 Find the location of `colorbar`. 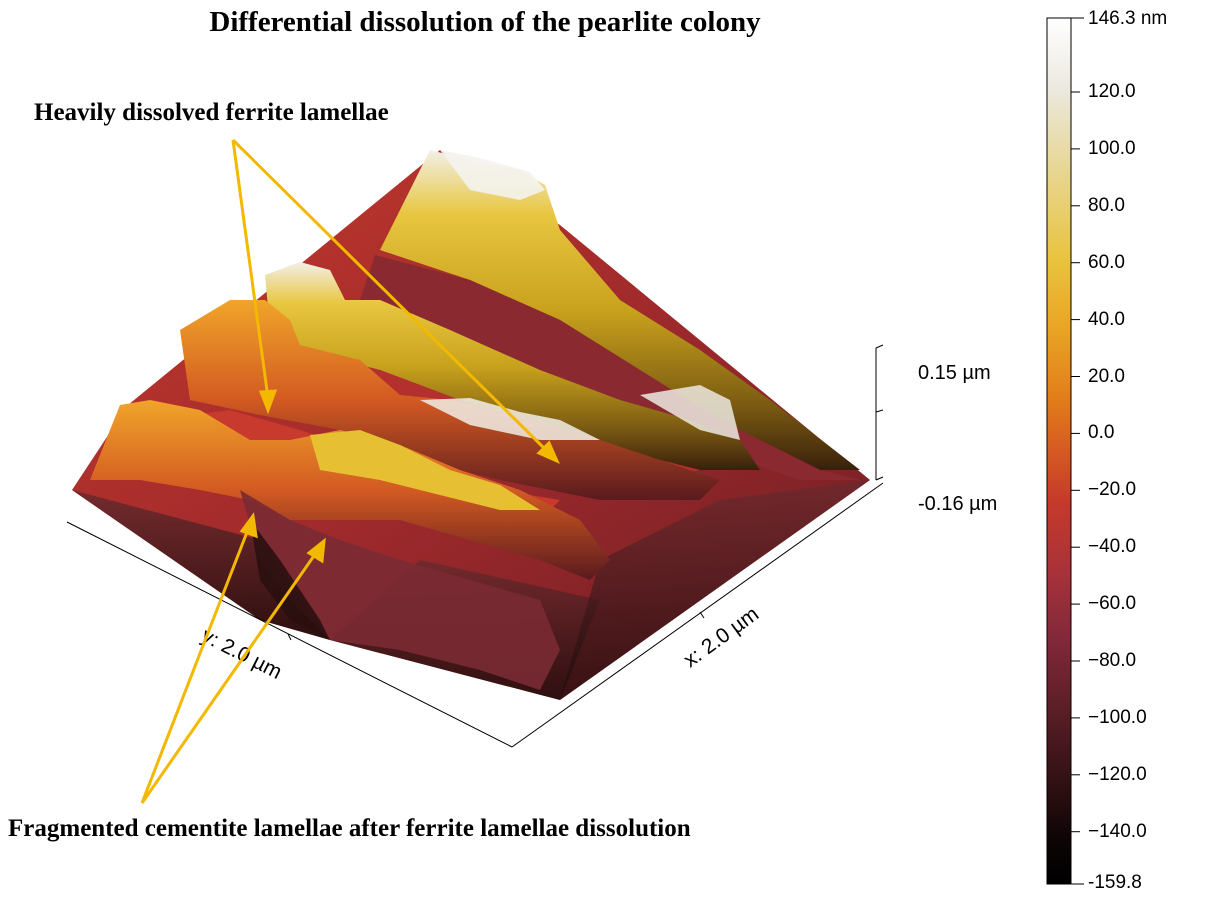

colorbar is located at coordinates (1065, 451).